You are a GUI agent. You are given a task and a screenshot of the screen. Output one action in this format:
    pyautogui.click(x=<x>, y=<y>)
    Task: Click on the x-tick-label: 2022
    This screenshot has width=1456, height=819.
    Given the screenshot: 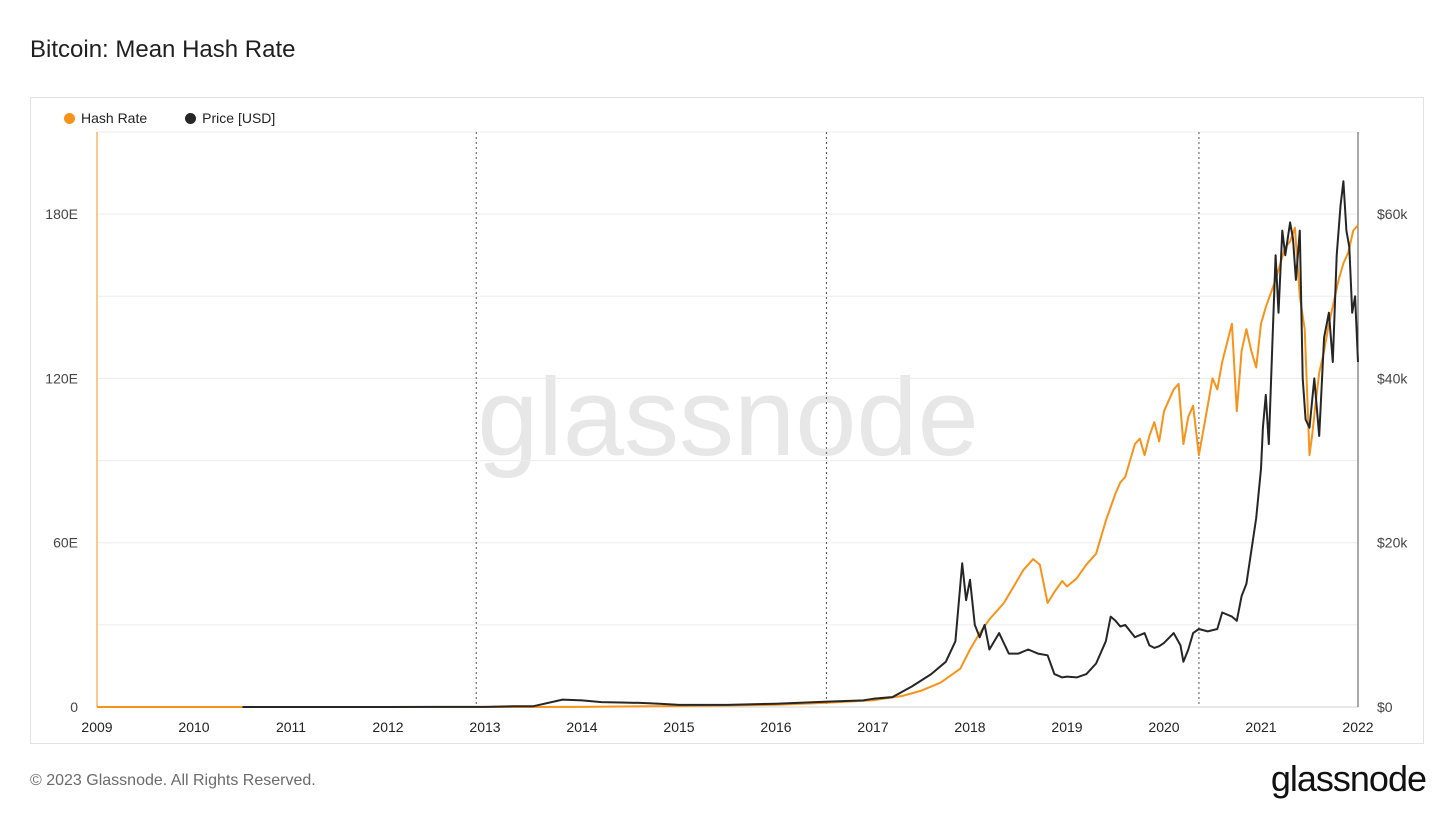 What is the action you would take?
    pyautogui.click(x=1357, y=727)
    